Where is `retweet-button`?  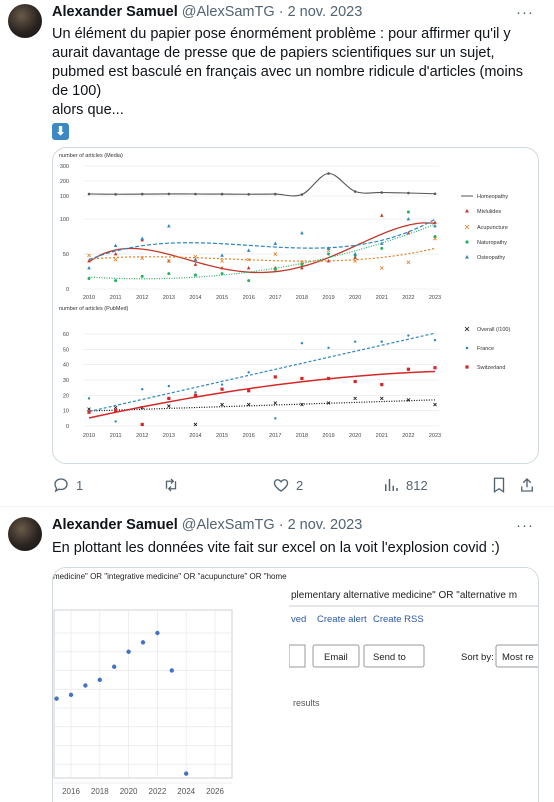 retweet-button is located at coordinates (174, 485).